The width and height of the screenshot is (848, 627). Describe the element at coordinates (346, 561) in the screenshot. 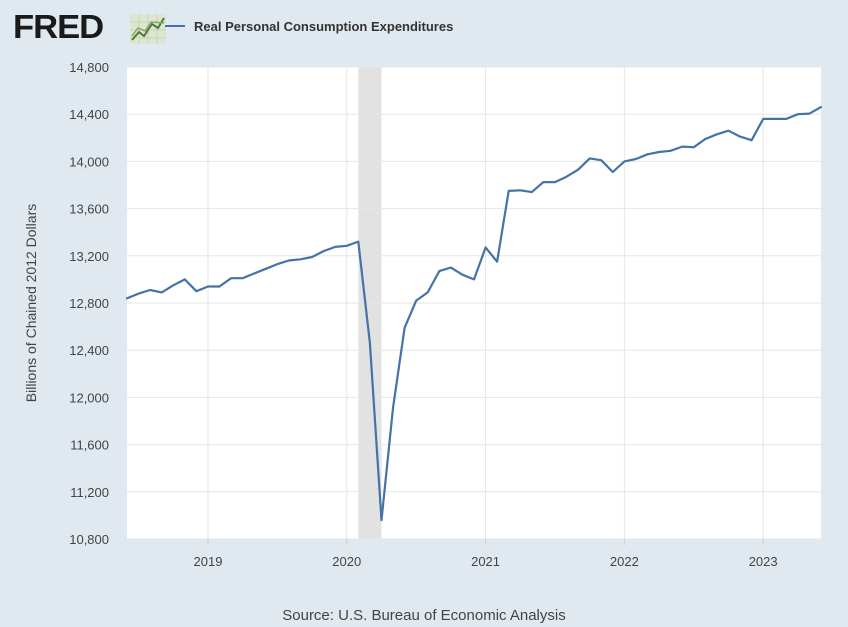

I see `x-tick-label: 2020` at that location.